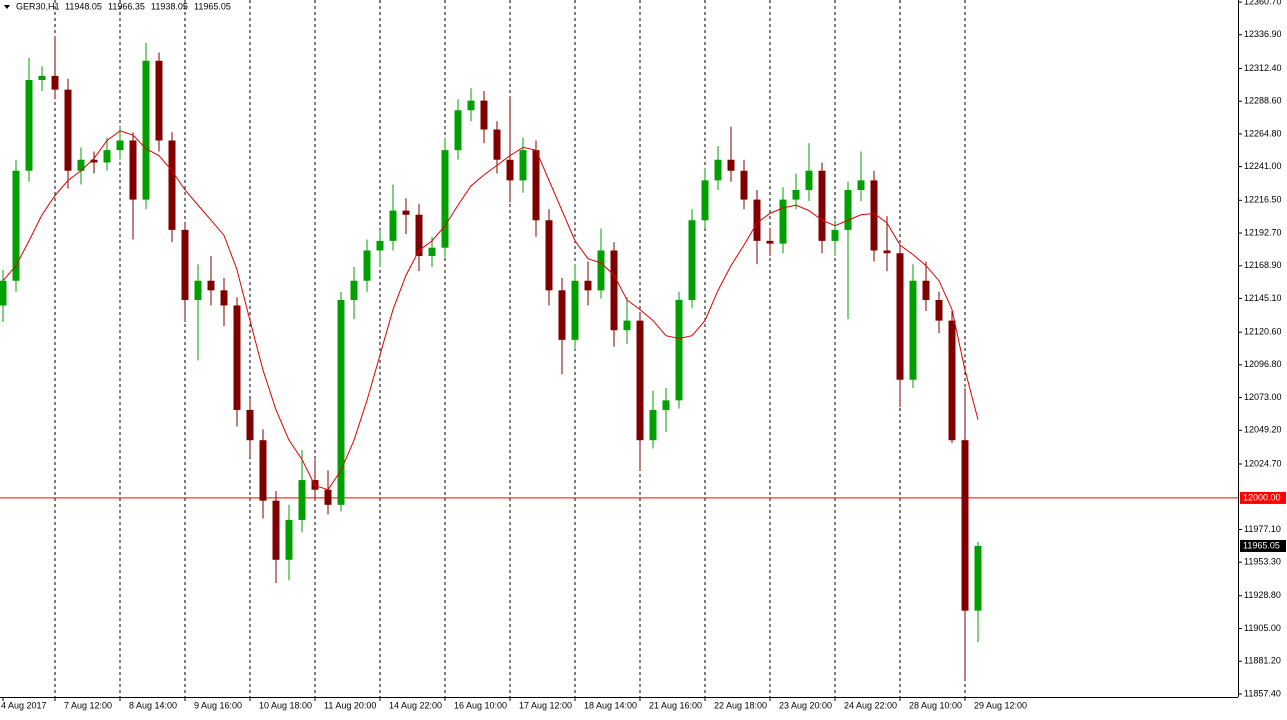 Image resolution: width=1287 pixels, height=720 pixels. Describe the element at coordinates (1263, 364) in the screenshot. I see `y-tick-label: 12096.80` at that location.